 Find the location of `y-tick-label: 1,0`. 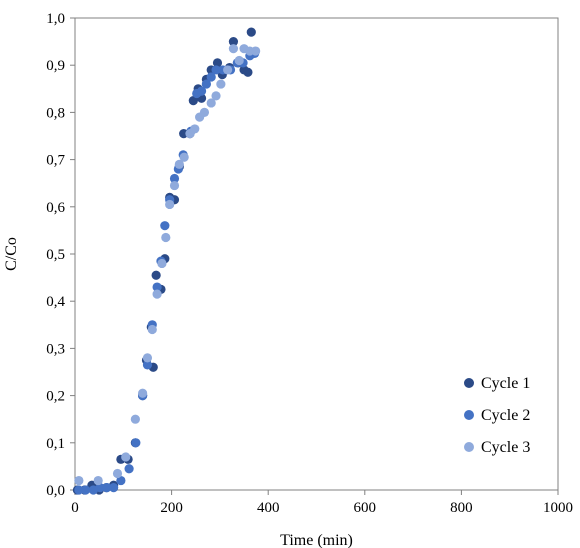

y-tick-label: 1,0 is located at coordinates (55, 19).